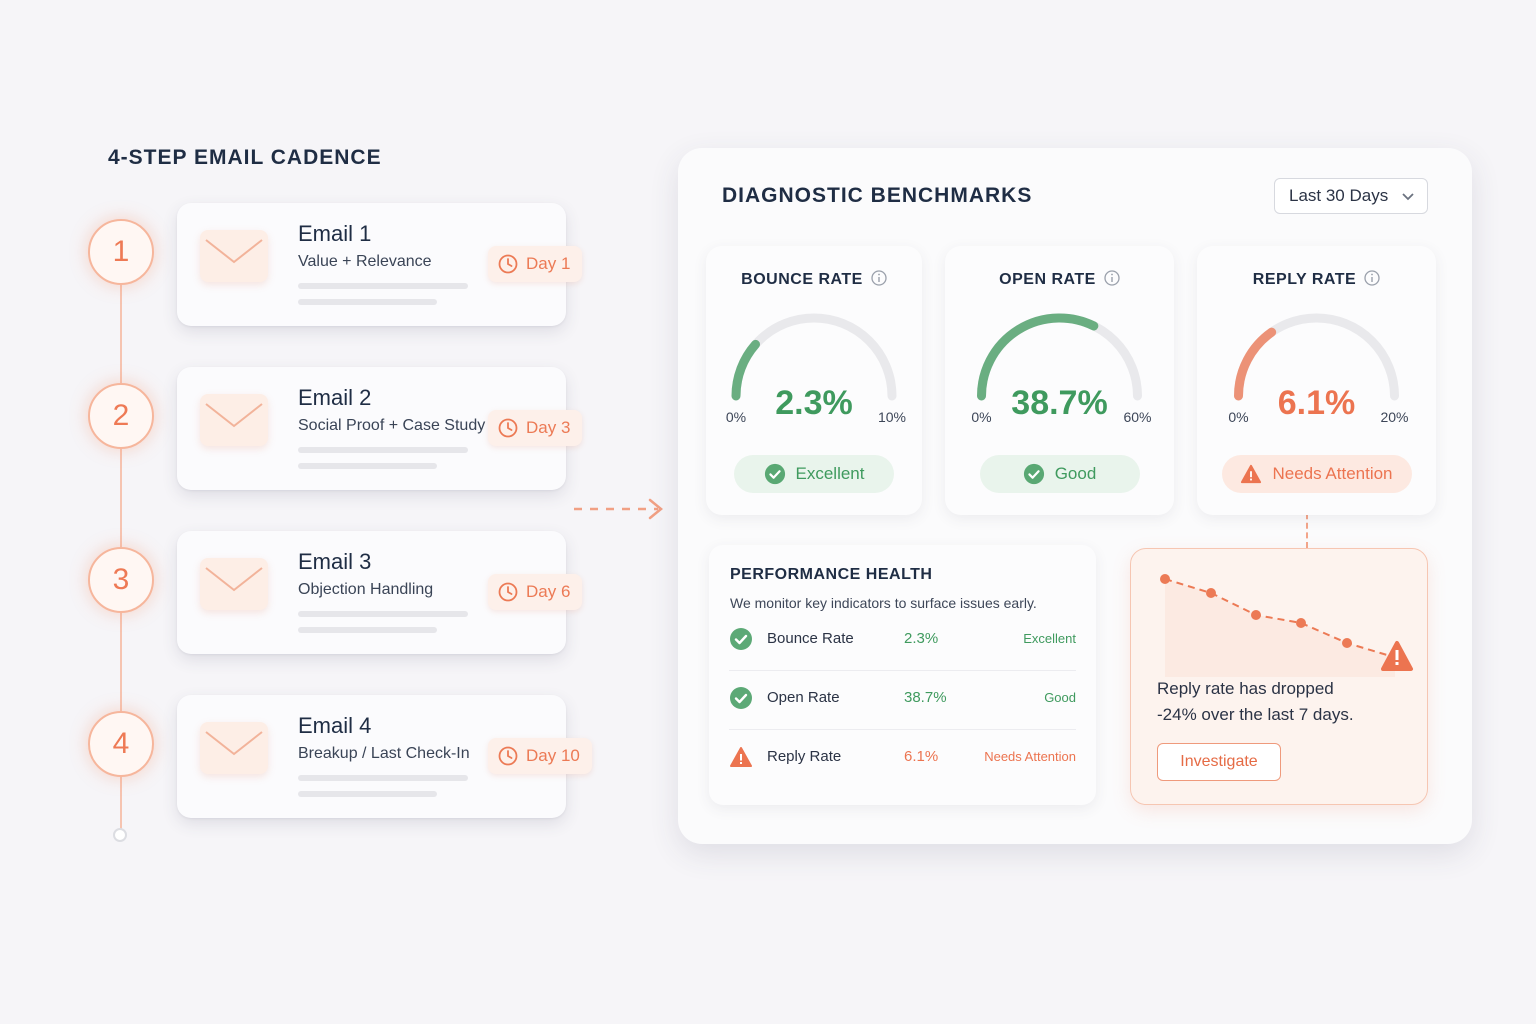 This screenshot has width=1536, height=1024. I want to click on gauge-card: BOUNCE RATE 0% 10% 2.3% Excellent, so click(814, 380).